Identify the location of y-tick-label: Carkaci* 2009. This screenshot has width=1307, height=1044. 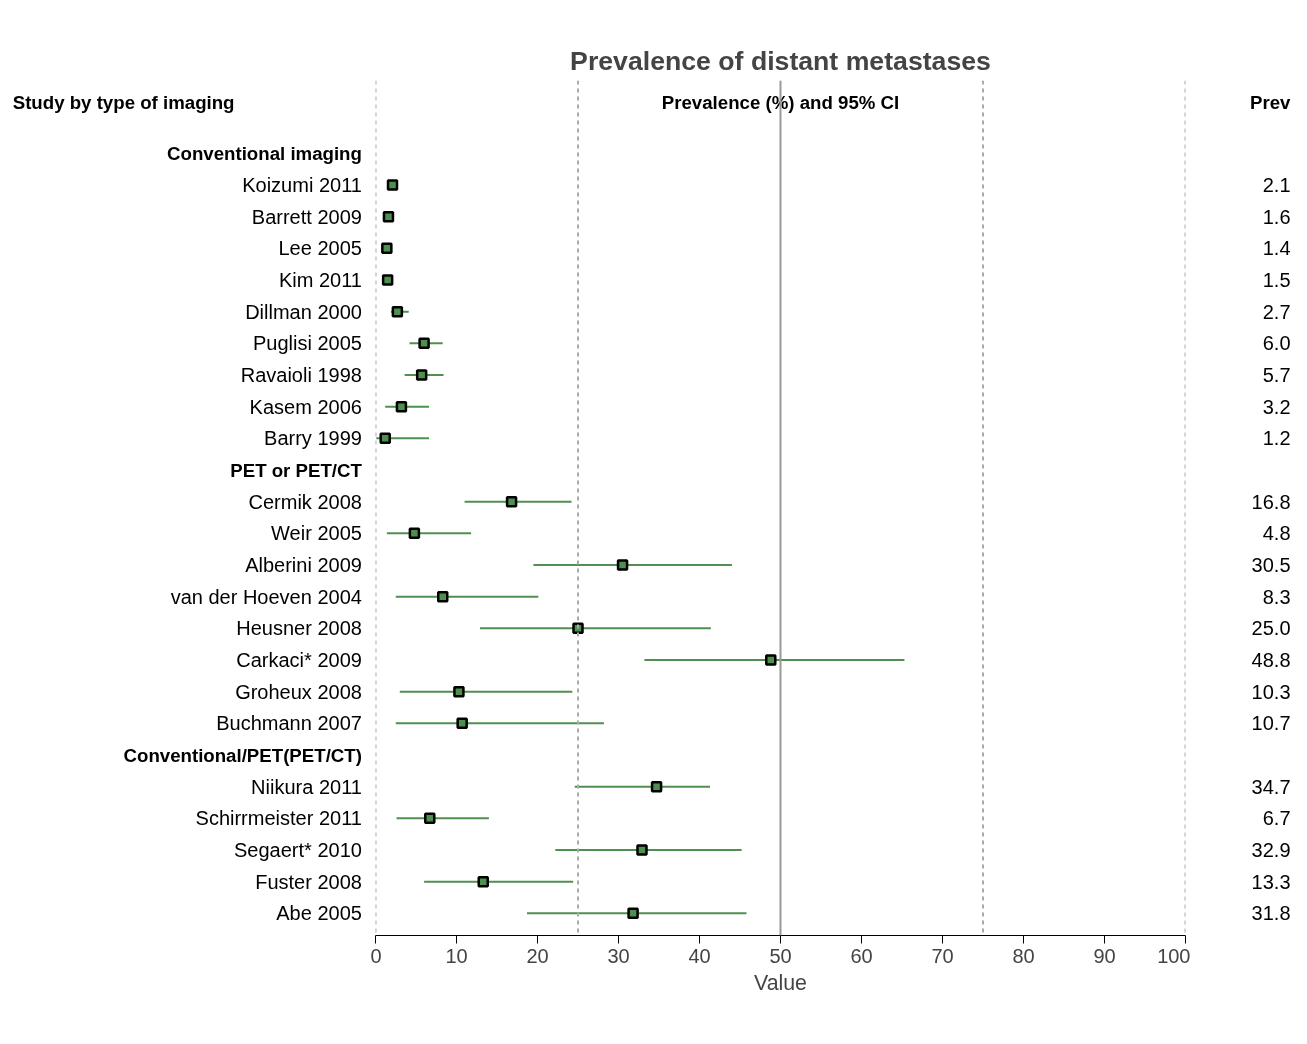
(299, 660).